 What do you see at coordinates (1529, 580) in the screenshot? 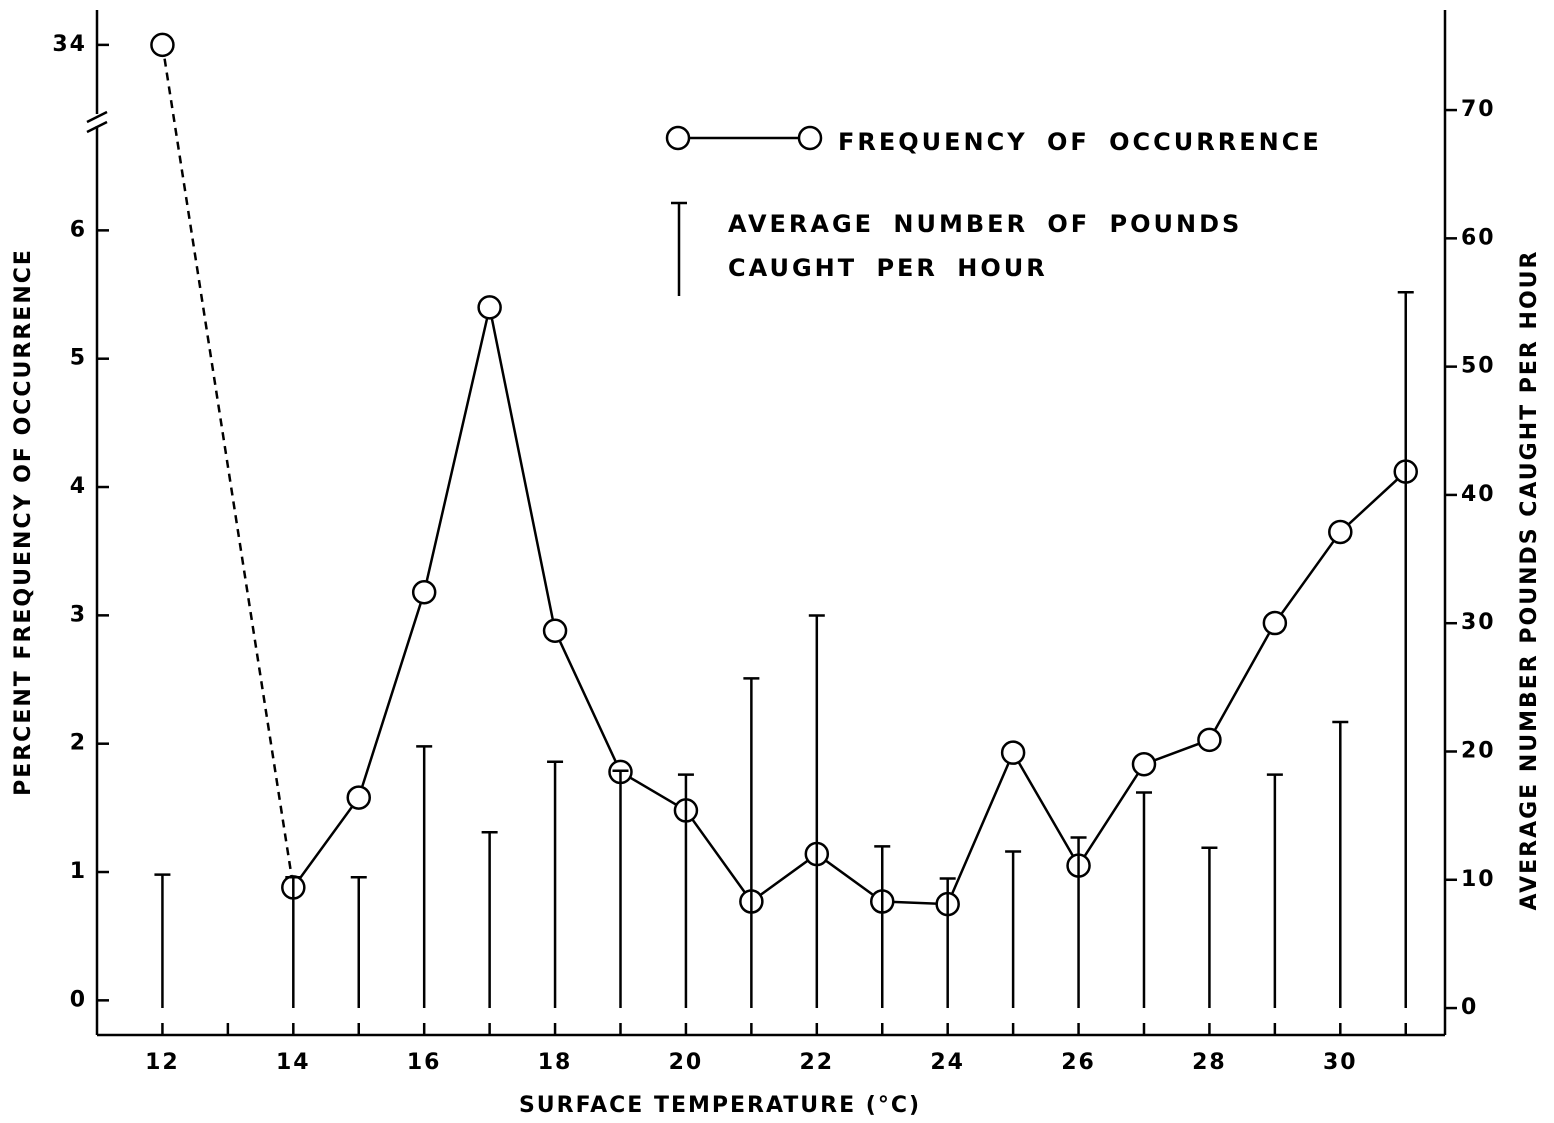
I see `y2-axis-label: AVERAGE NUMBER POUNDS CAUGHT PER HOUR` at bounding box center [1529, 580].